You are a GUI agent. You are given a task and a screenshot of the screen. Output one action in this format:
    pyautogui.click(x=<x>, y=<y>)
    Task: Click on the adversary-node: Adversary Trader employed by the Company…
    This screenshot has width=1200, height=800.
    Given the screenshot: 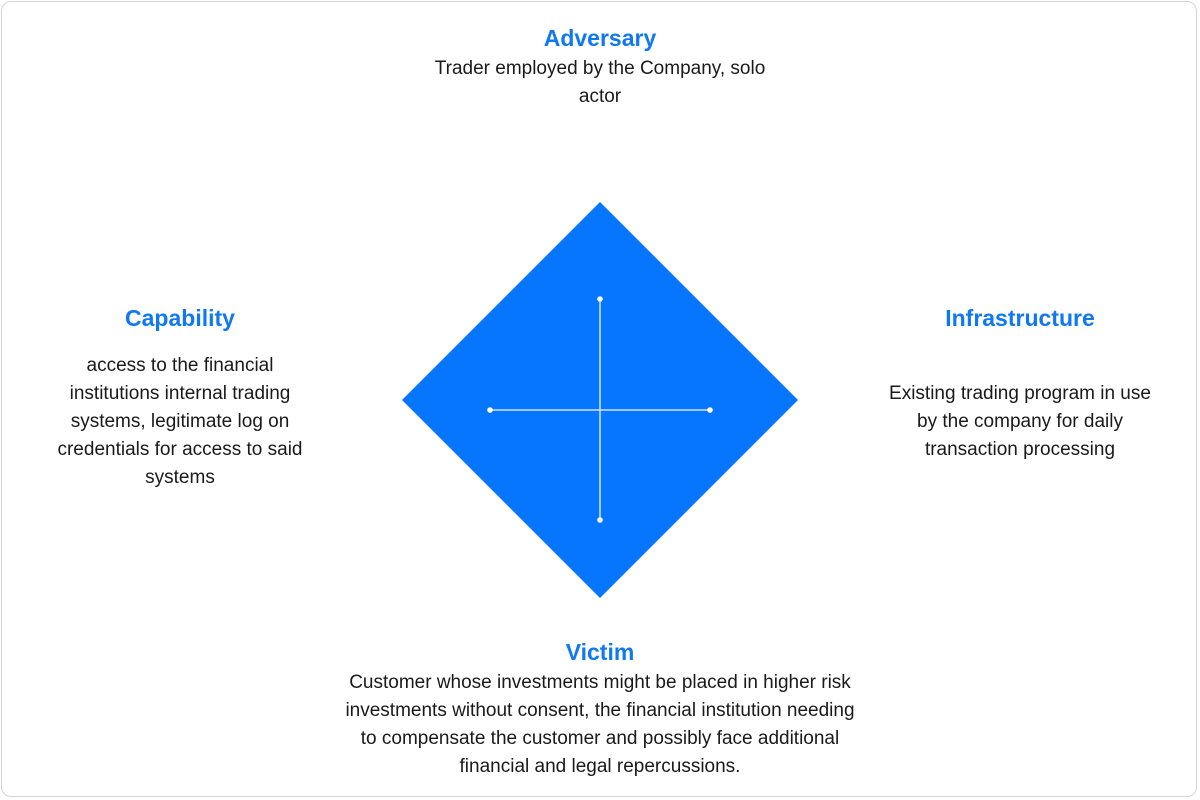 What is the action you would take?
    pyautogui.click(x=600, y=67)
    